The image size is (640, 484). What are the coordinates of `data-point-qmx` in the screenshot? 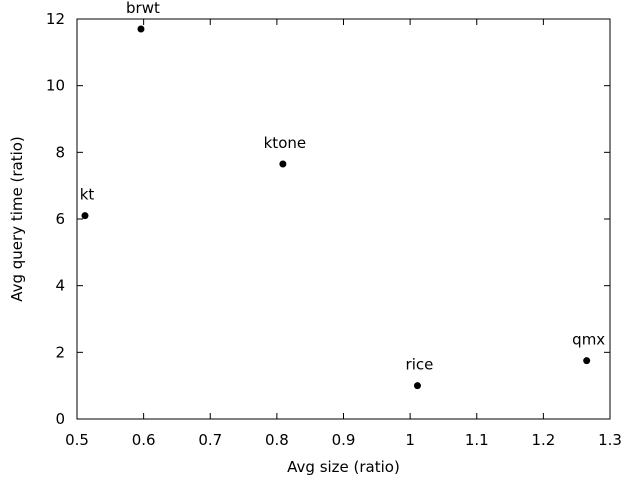 It's located at (587, 361).